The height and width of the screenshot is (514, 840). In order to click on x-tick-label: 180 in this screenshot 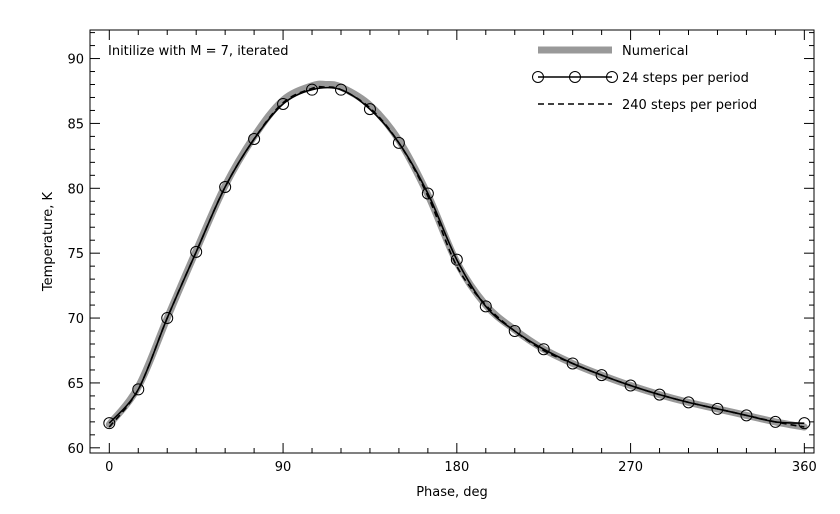, I will do `click(456, 467)`.